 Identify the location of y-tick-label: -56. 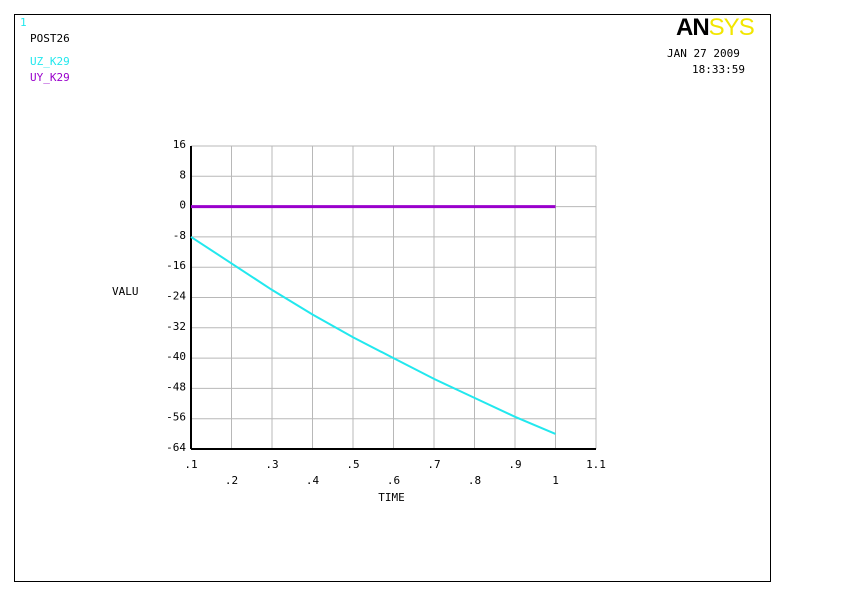
(176, 417).